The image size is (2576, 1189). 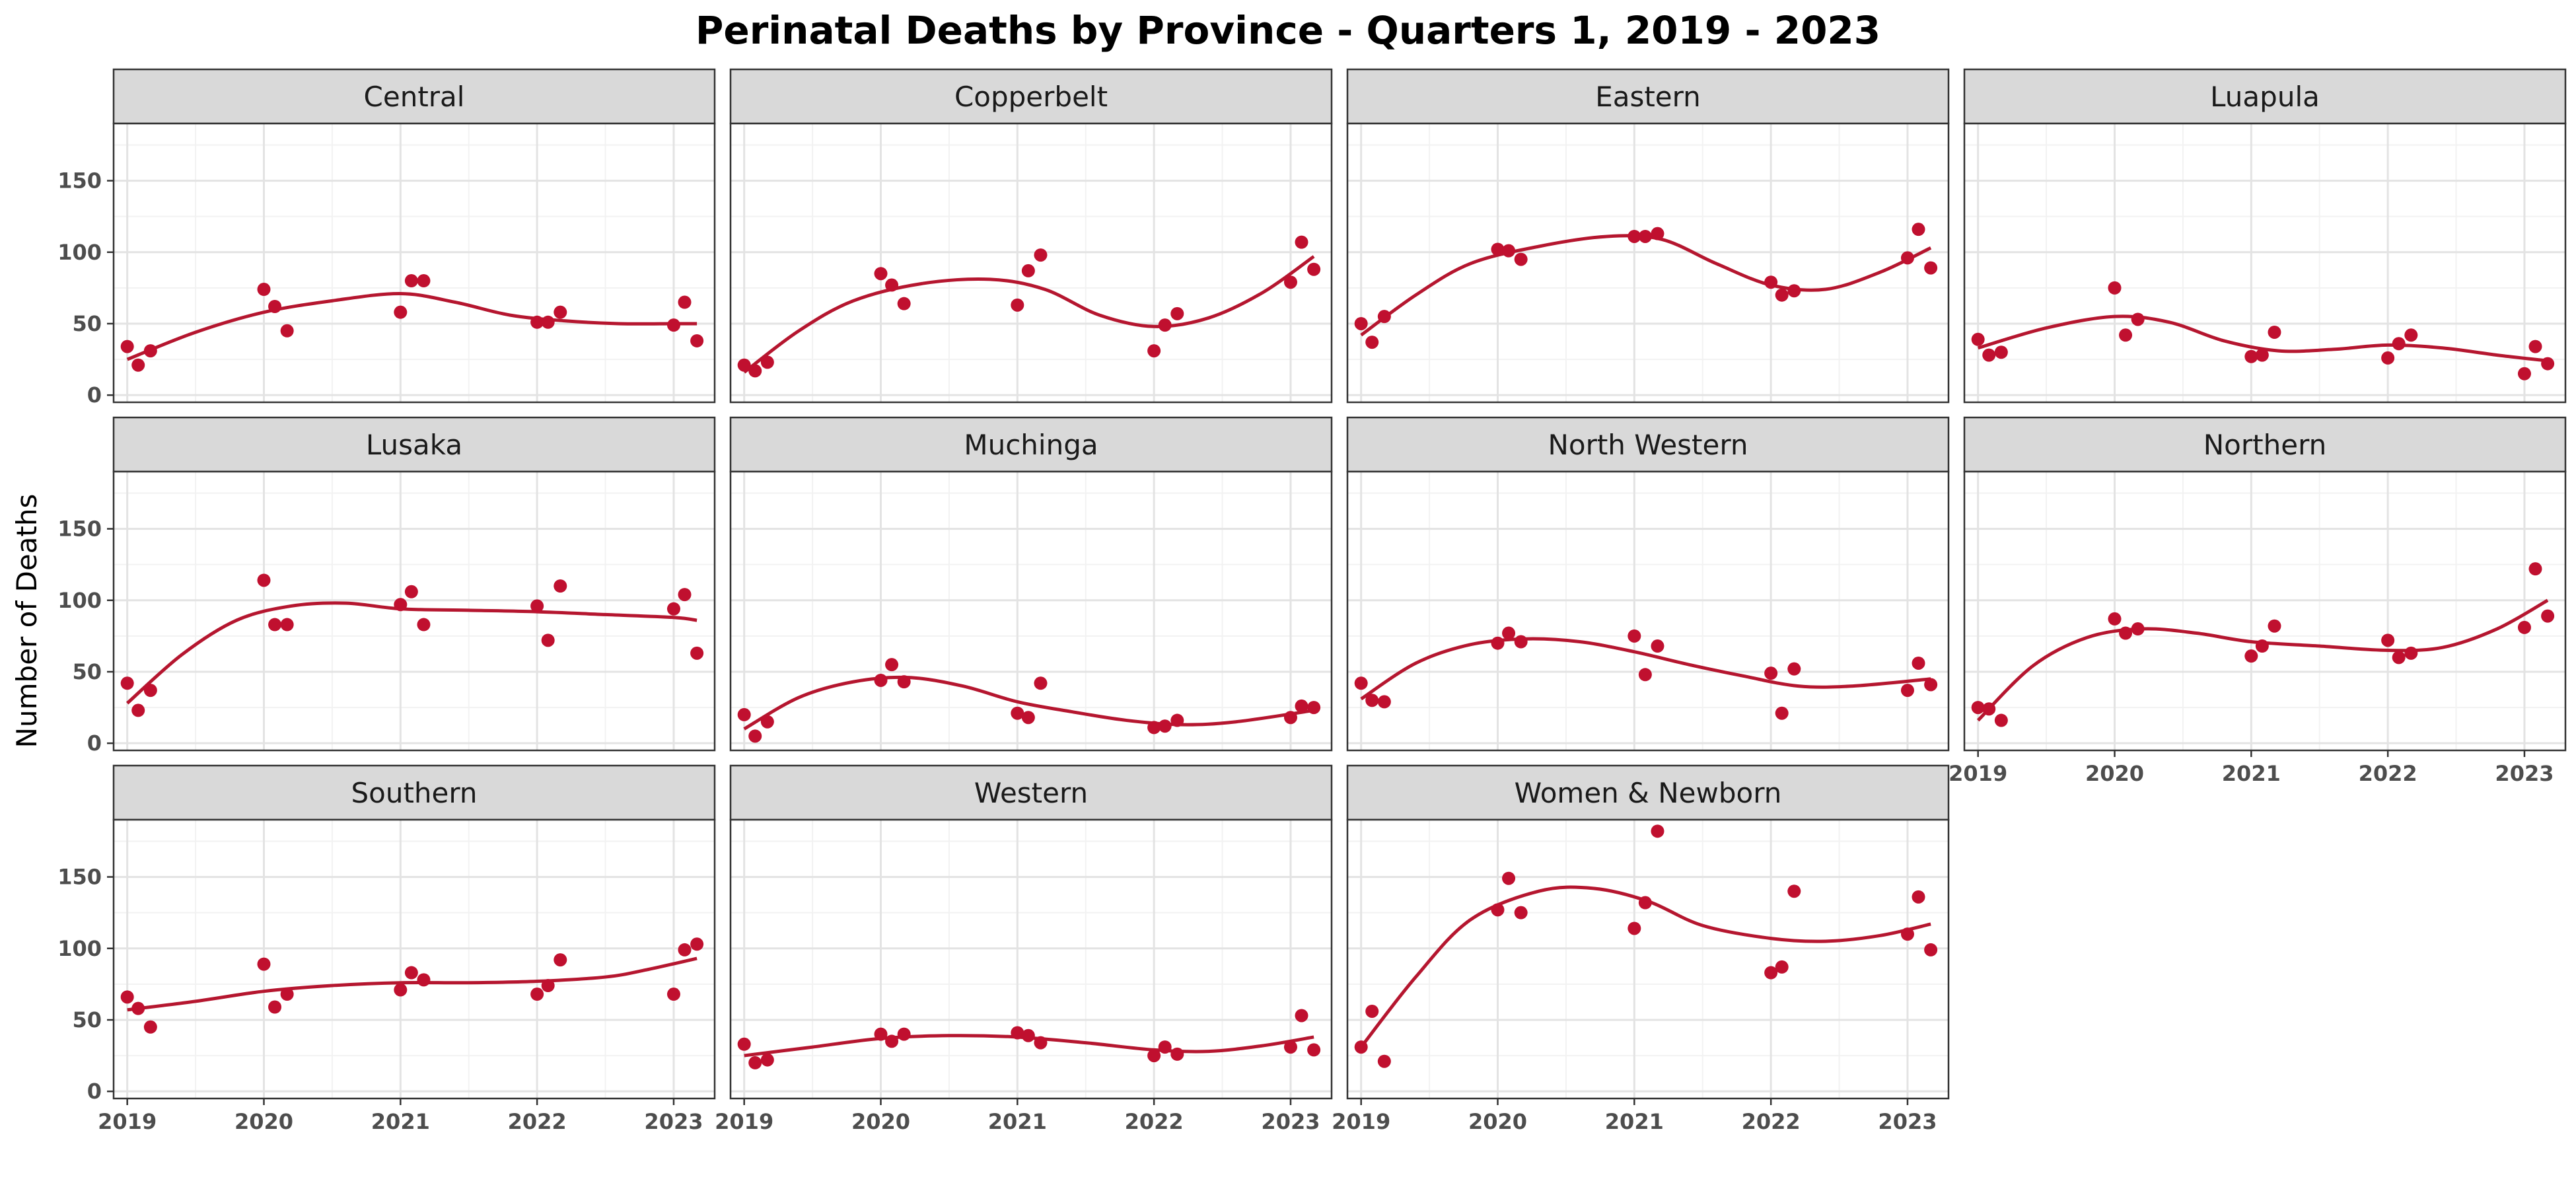 I want to click on facet-panel-central: Central 0 50 100 150, so click(x=386, y=238).